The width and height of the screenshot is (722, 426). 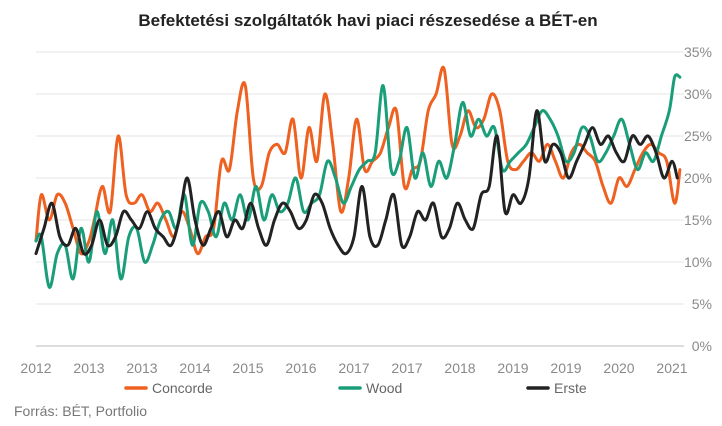 I want to click on x-tick-label: 2018, so click(x=459, y=368).